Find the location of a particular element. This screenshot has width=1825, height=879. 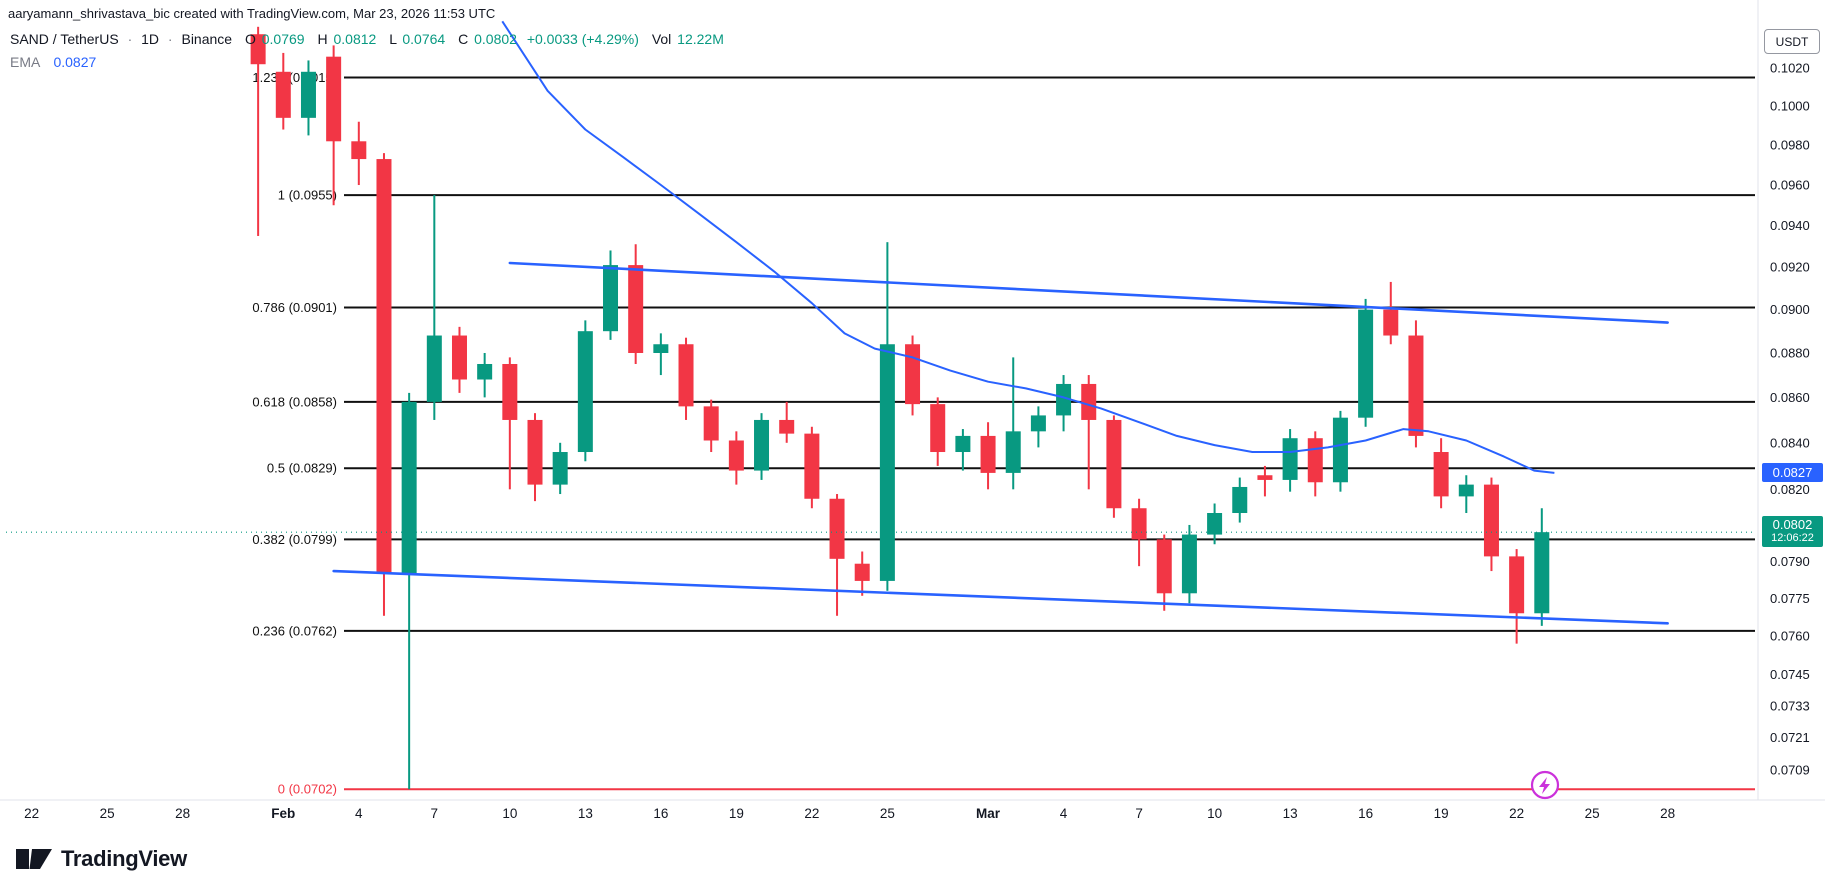

symbol-title: SAND / TetherUS is located at coordinates (64, 39).